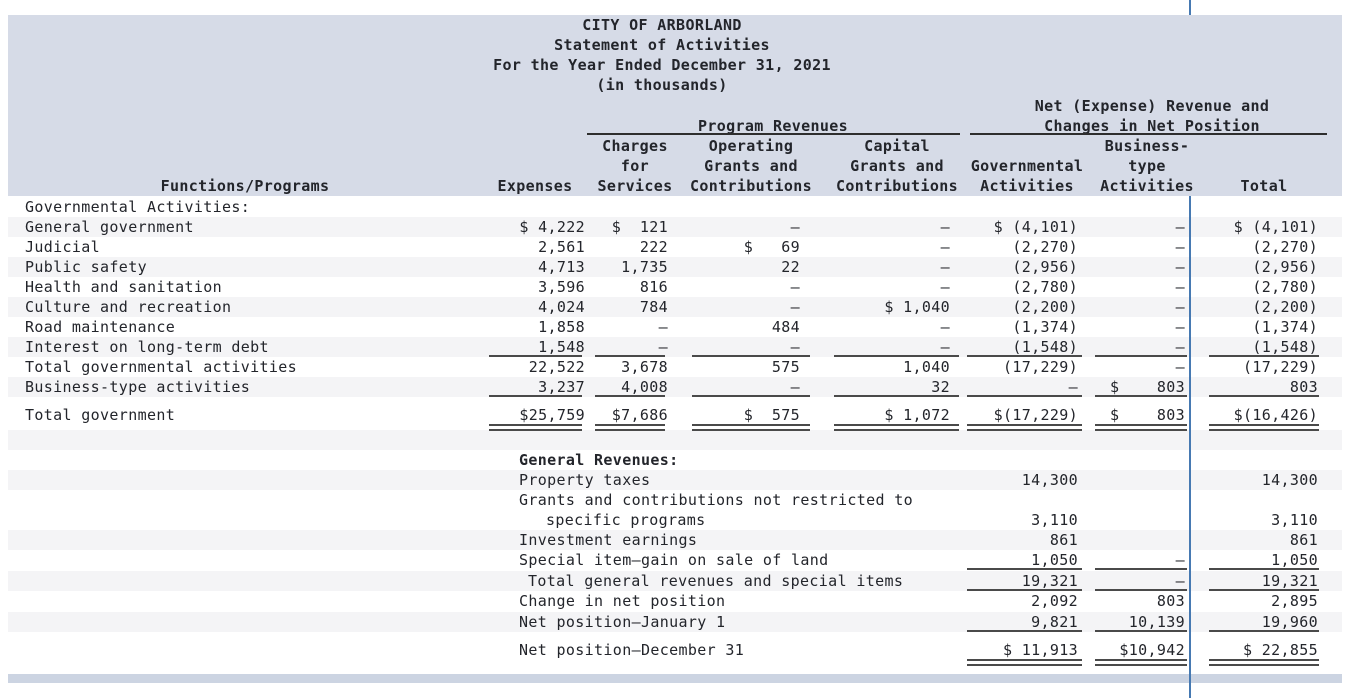 The height and width of the screenshot is (698, 1350). I want to click on cell-governmental: 14,300, so click(1049, 480).